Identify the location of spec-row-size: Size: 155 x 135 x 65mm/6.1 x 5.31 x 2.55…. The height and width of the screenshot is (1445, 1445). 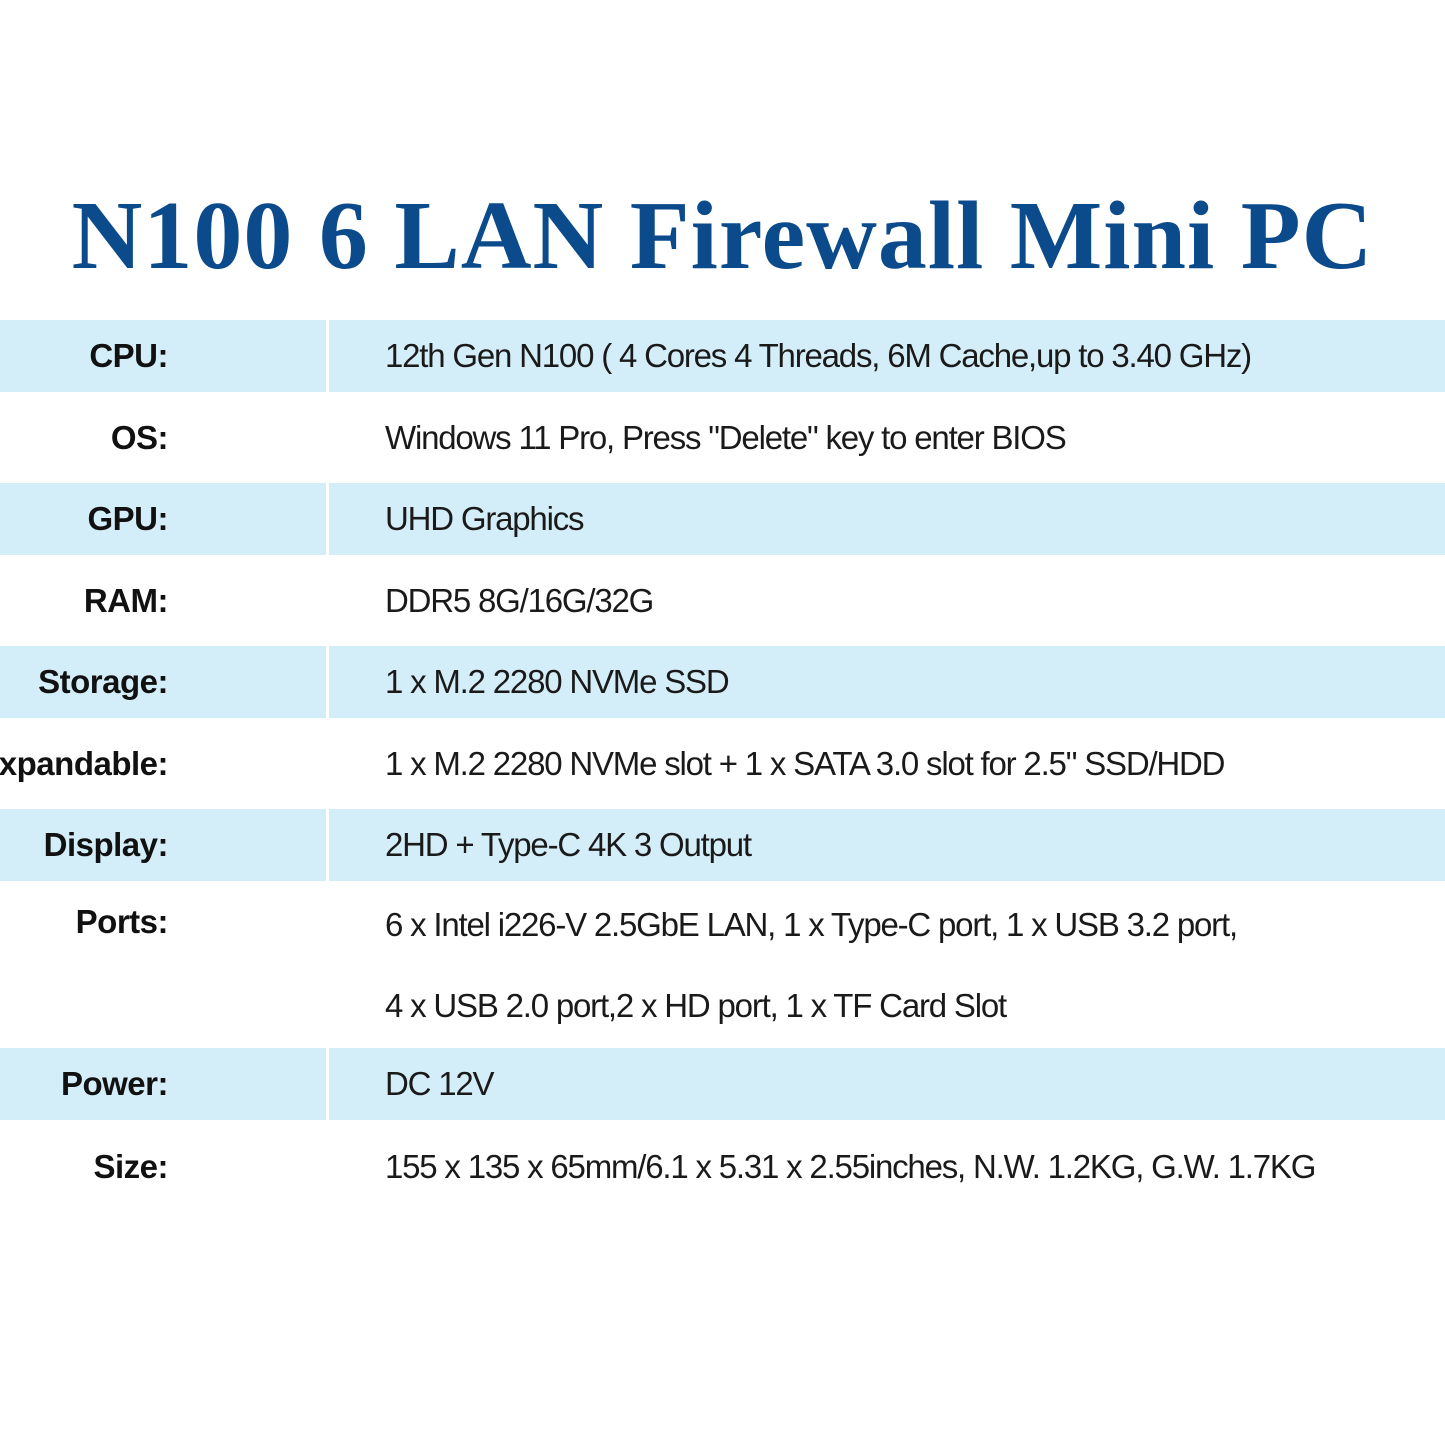
(722, 1167).